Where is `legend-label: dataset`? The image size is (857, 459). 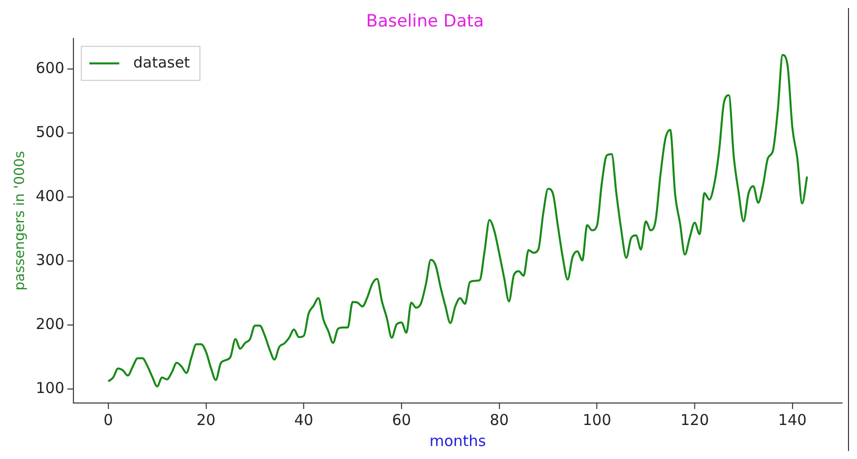 legend-label: dataset is located at coordinates (161, 62).